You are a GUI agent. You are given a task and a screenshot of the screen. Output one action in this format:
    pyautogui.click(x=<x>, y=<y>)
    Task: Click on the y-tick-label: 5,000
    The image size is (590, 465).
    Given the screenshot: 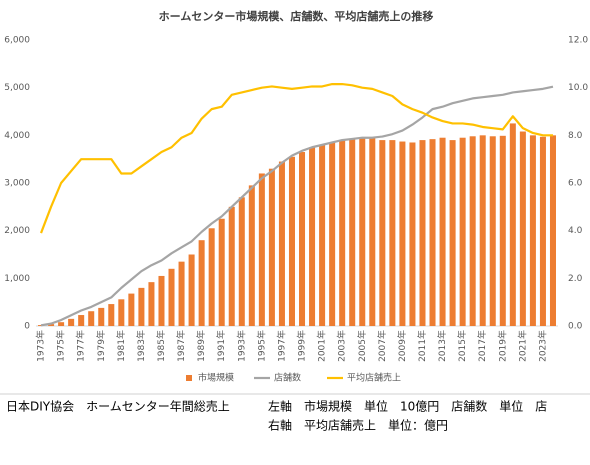 What is the action you would take?
    pyautogui.click(x=17, y=88)
    